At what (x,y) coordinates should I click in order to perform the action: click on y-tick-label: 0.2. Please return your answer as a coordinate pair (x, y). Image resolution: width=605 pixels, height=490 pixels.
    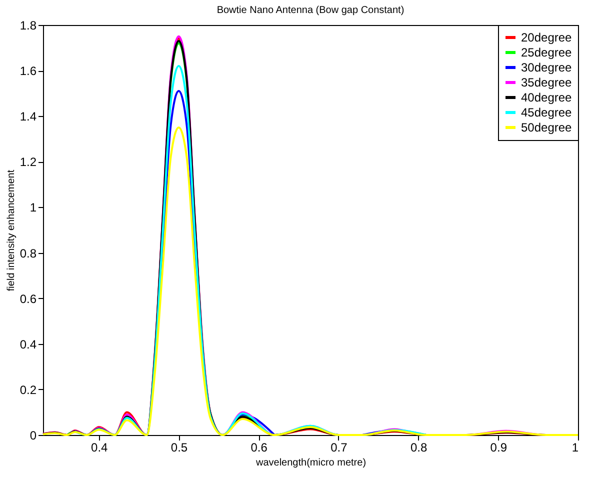
    Looking at the image, I should click on (28, 389).